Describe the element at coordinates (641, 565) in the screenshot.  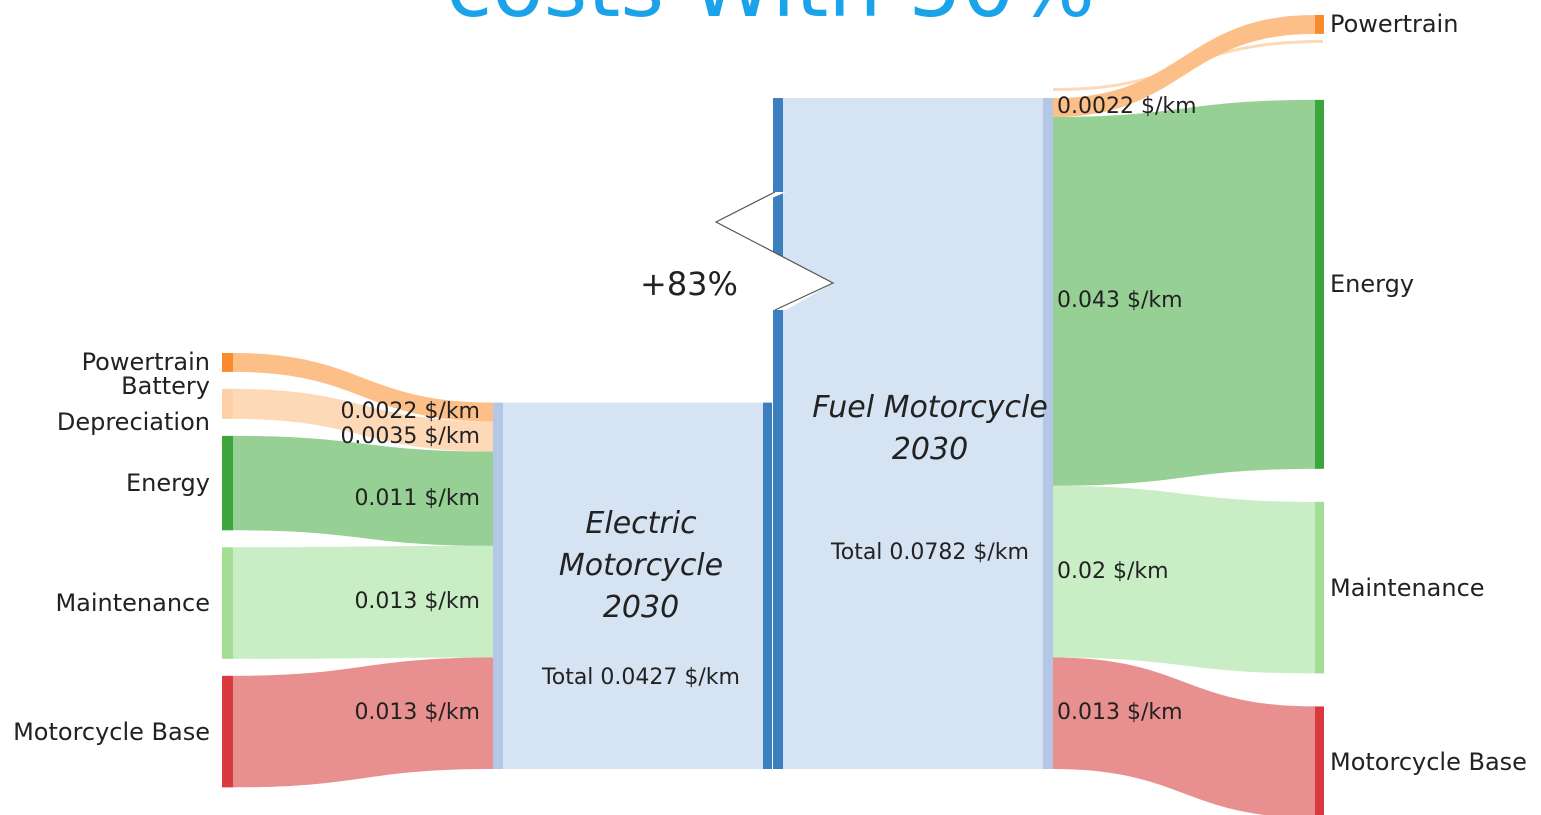
I see `node-name: Electric Motorcycle 2030` at that location.